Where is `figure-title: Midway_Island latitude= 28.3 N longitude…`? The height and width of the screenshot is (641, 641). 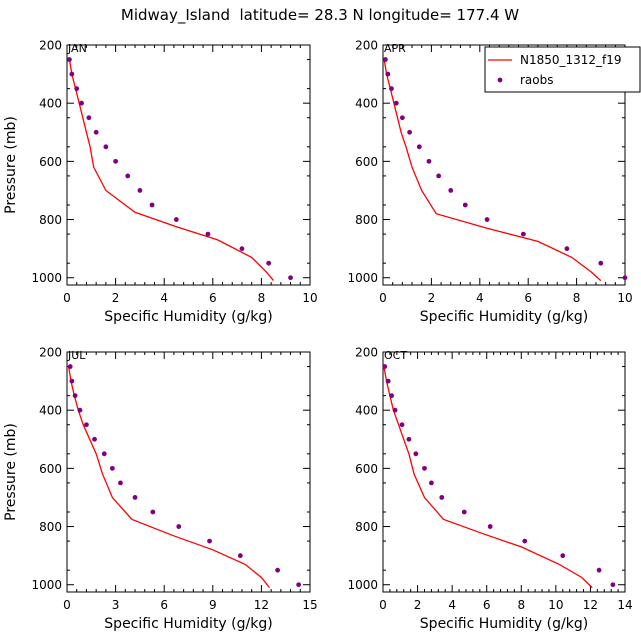
figure-title: Midway_Island latitude= 28.3 N longitude… is located at coordinates (320, 15).